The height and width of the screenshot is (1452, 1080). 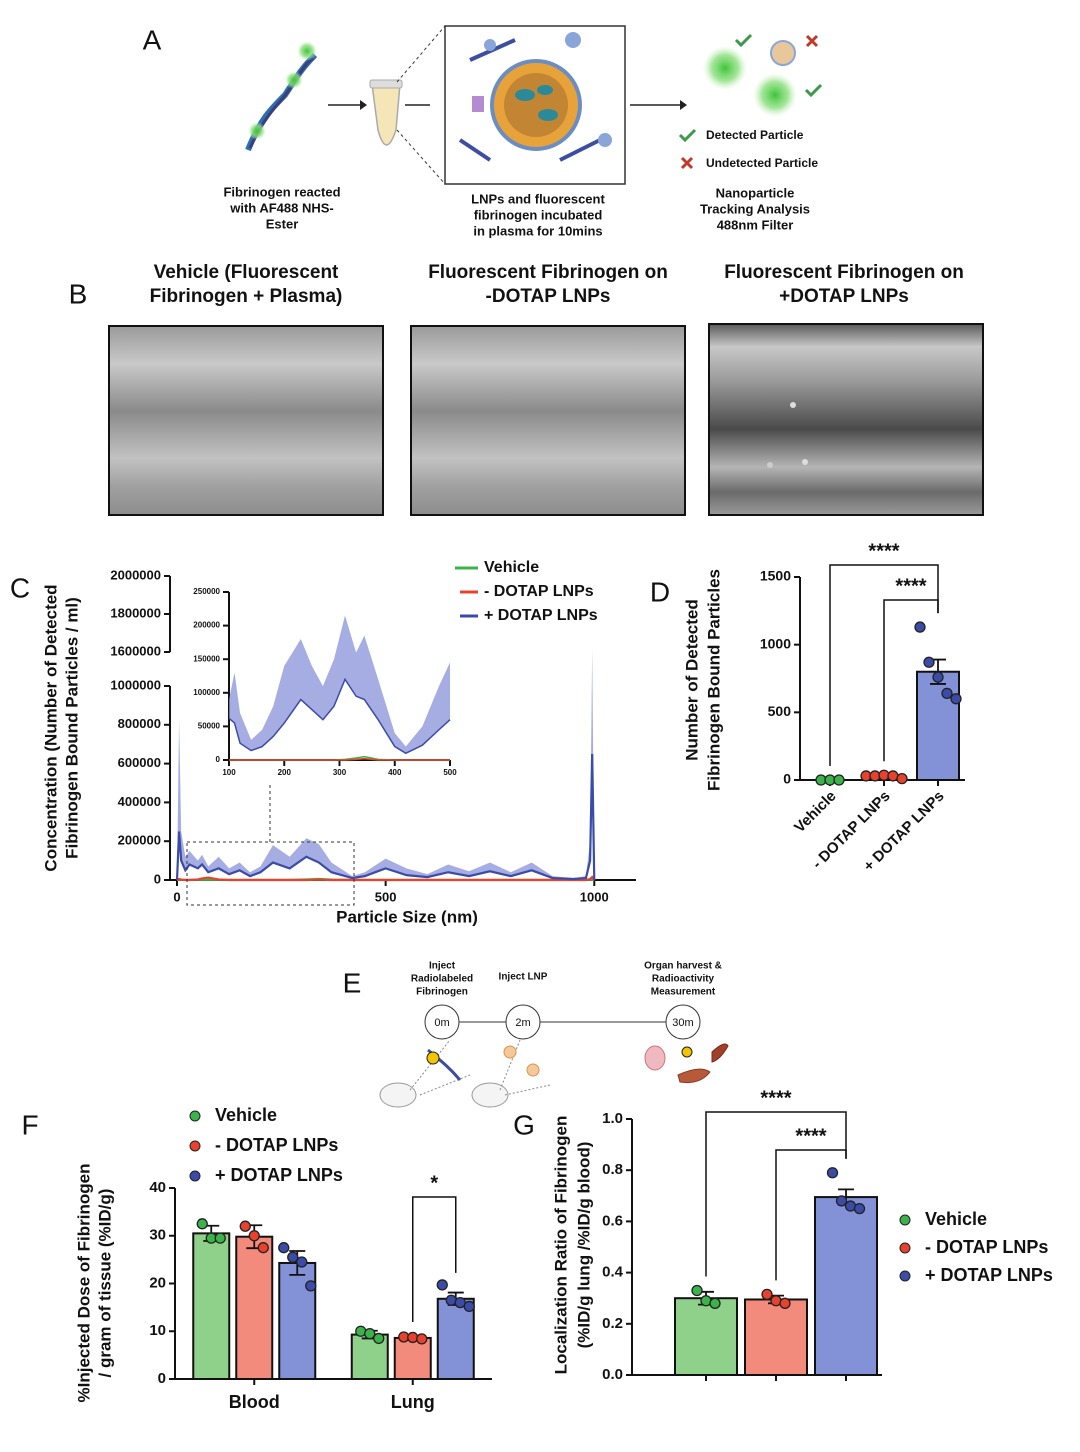 What do you see at coordinates (157, 1235) in the screenshot?
I see `y-tick-label: 30` at bounding box center [157, 1235].